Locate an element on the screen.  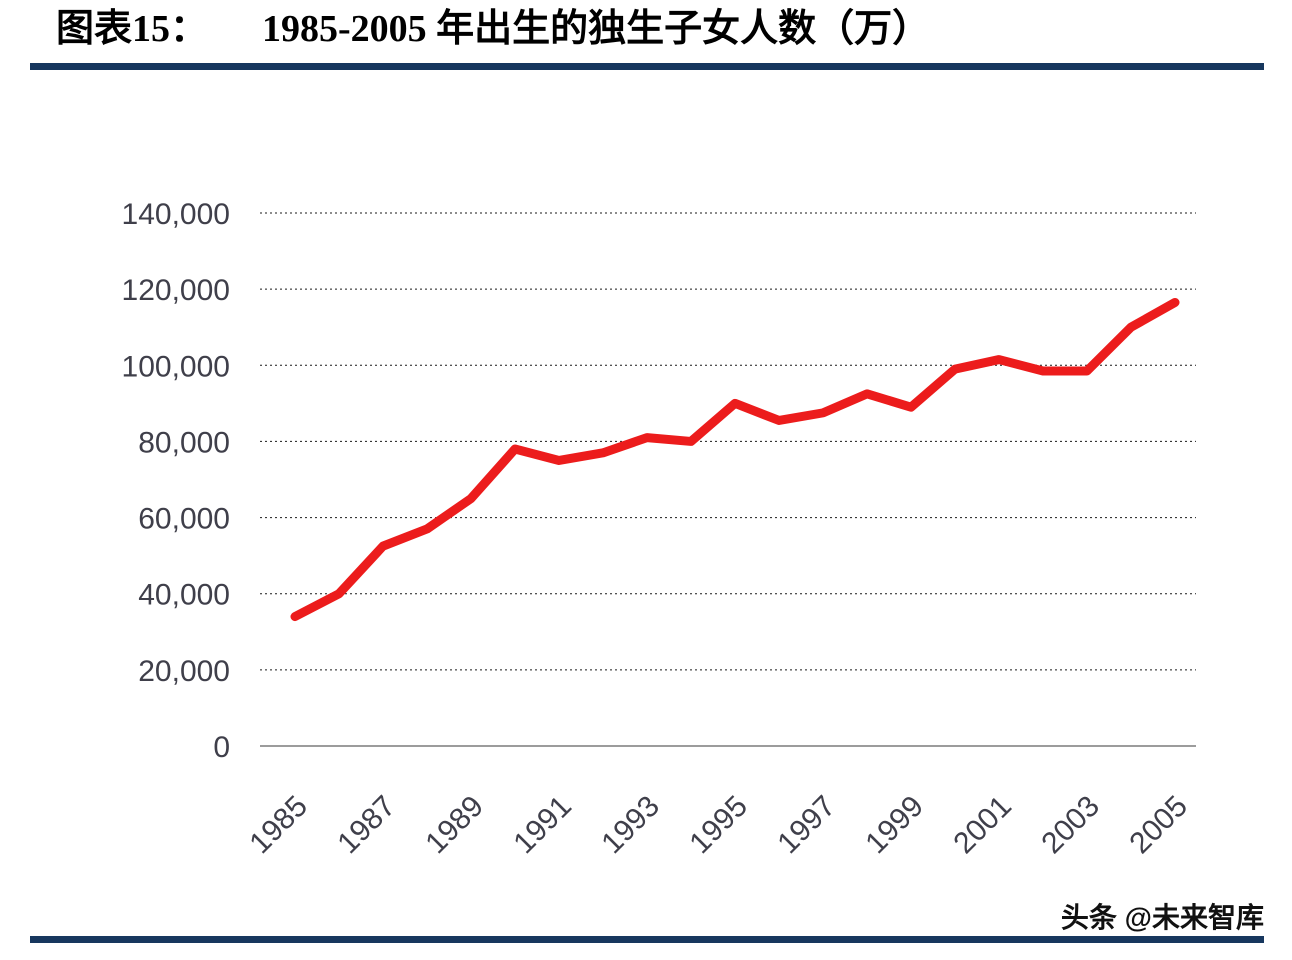
watermark: 头条 @未来智库 is located at coordinates (1162, 917).